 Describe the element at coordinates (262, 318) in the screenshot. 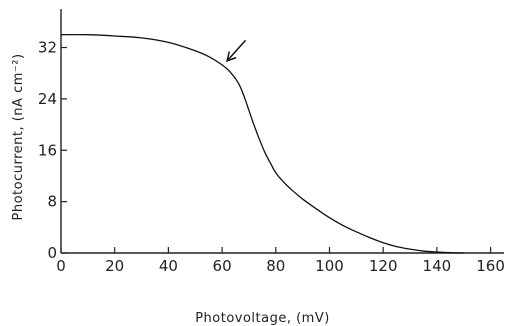

I see `x-axis-title: Photovoltage, (mV)` at that location.